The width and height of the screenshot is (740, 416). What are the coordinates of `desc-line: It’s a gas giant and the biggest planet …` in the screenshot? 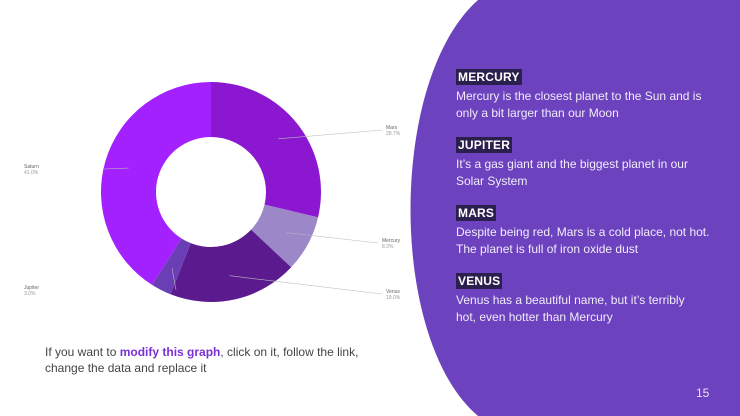 It's located at (572, 164).